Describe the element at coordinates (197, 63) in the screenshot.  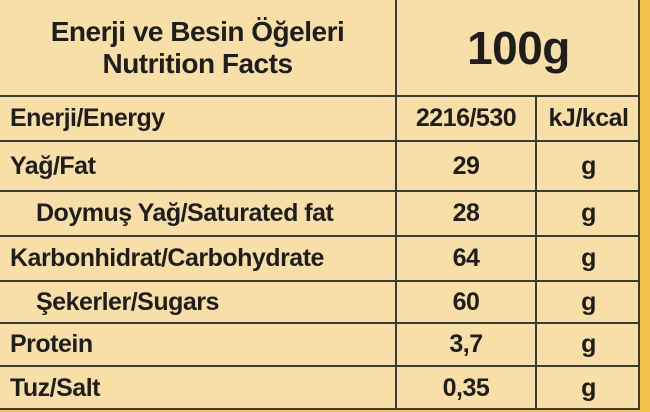
I see `title-en: Nutrition Facts` at that location.